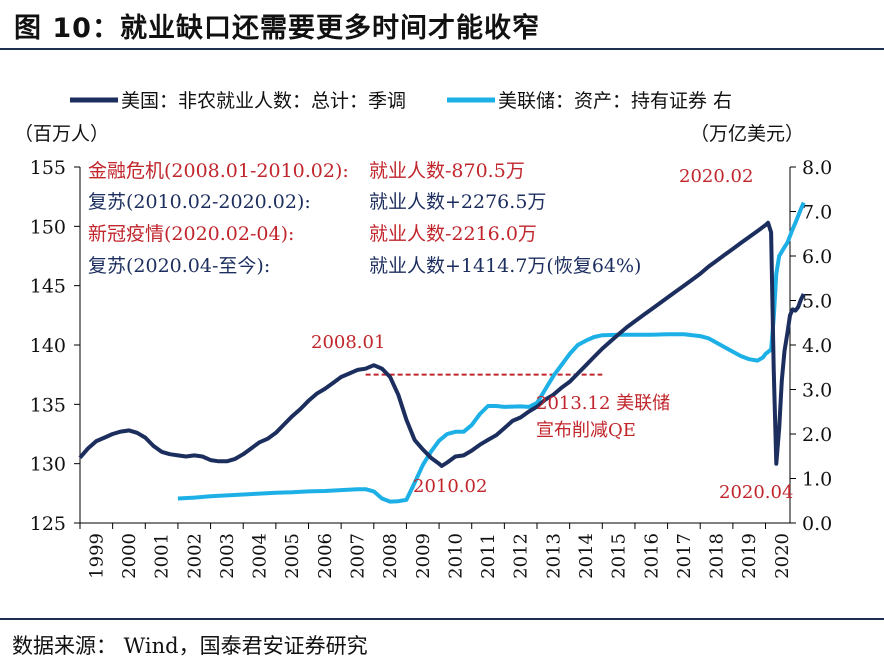 This screenshot has height=672, width=884. Describe the element at coordinates (61, 134) in the screenshot. I see `y-left-axis-label: （百万人）` at that location.